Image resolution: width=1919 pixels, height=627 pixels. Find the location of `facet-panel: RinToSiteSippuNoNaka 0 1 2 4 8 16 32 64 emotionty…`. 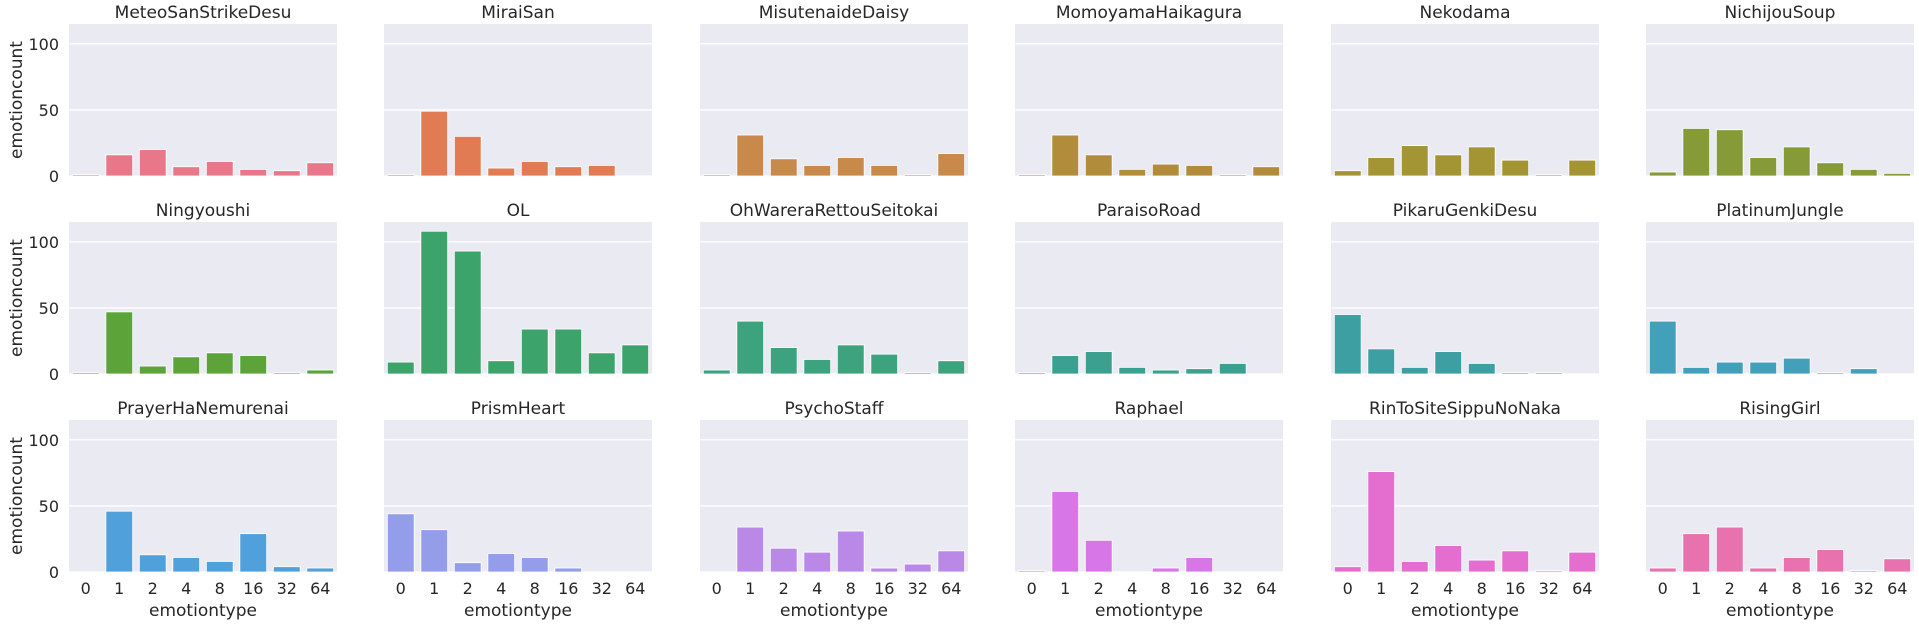

facet-panel: RinToSiteSippuNoNaka 0 1 2 4 8 16 32 64 emotionty… is located at coordinates (1465, 510).